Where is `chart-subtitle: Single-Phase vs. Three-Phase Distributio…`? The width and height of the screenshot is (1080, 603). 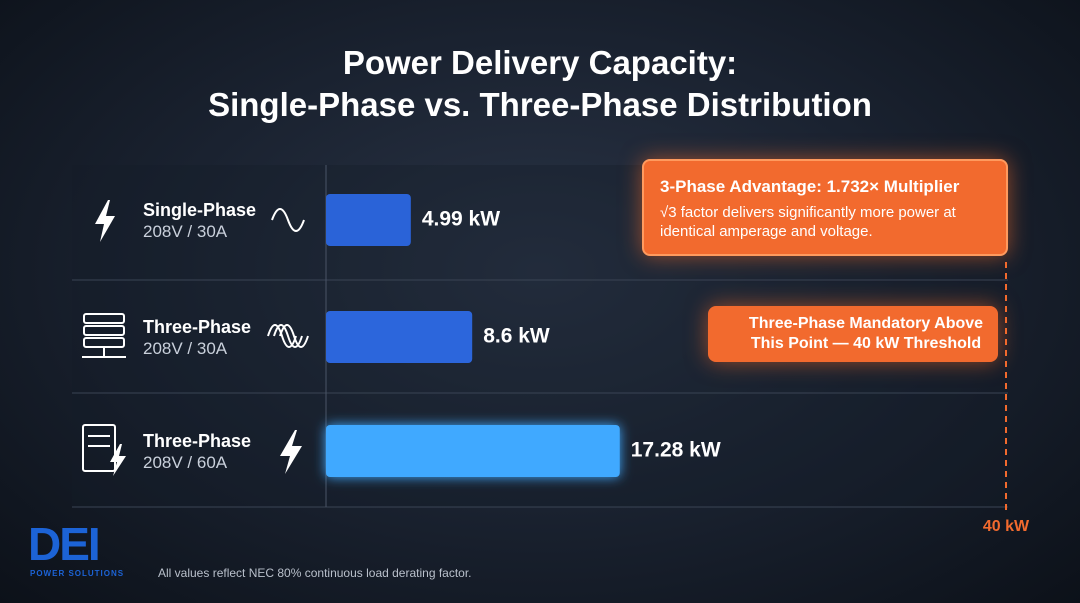 chart-subtitle: Single-Phase vs. Three-Phase Distributio… is located at coordinates (540, 104).